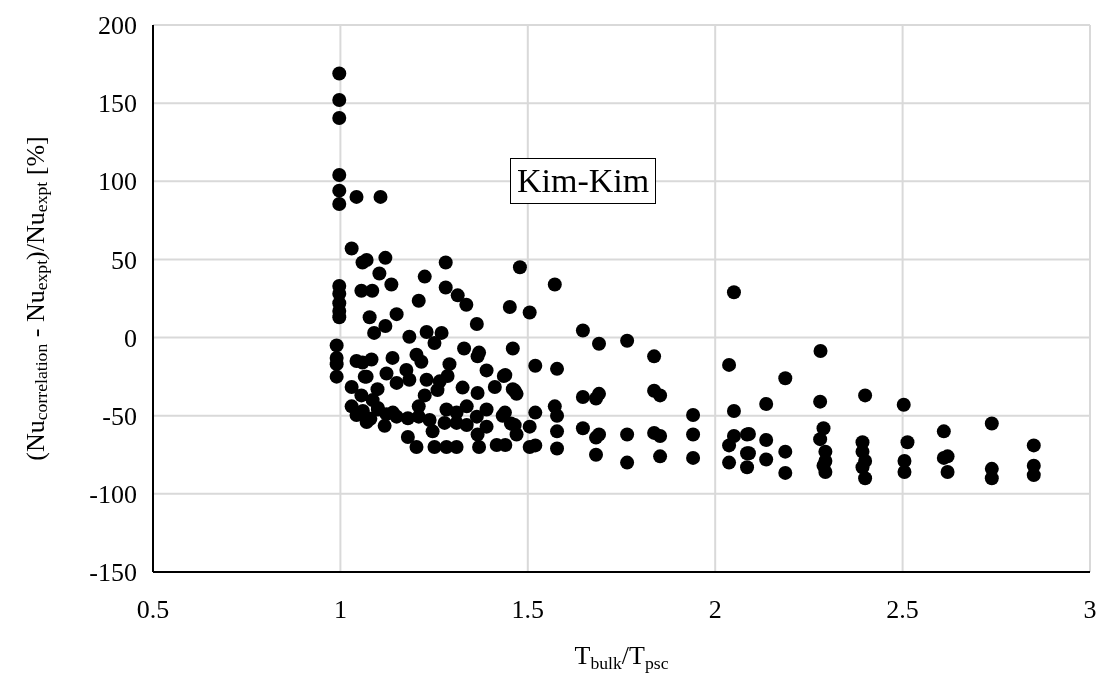  I want to click on y-tick-label: 50, so click(124, 260).